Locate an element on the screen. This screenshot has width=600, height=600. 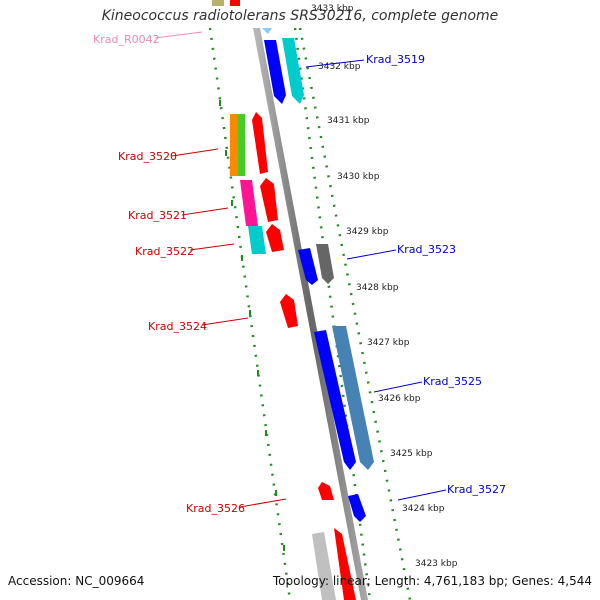
gene-label-krad-3526: Krad_3526 is located at coordinates (215, 508).